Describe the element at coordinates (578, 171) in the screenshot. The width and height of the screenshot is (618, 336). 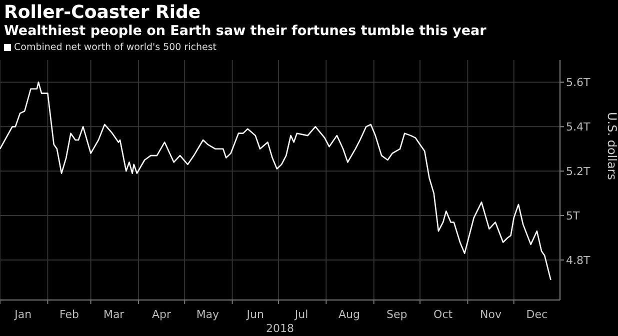
I see `y-tick-label: 5.2T` at that location.